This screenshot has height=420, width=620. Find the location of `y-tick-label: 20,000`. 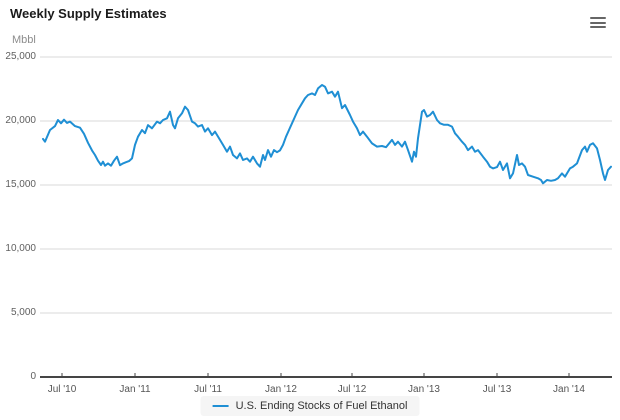

y-tick-label: 20,000 is located at coordinates (20, 120).